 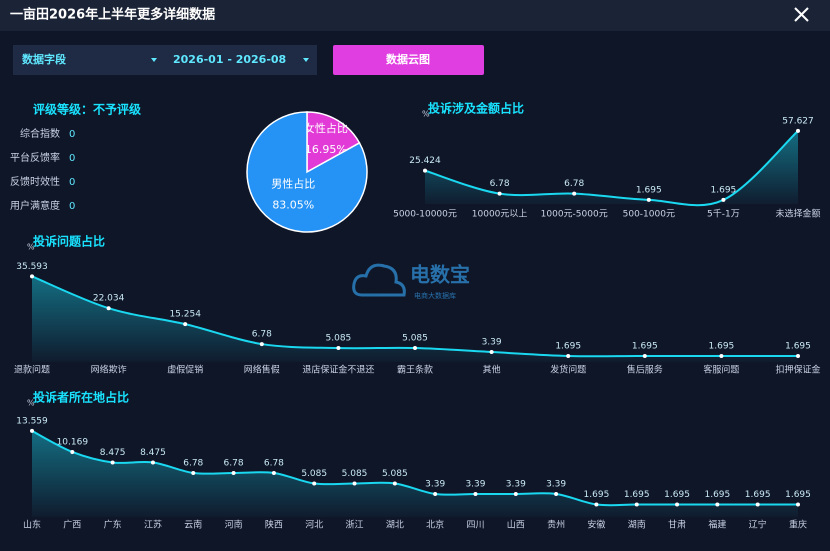 I want to click on area, so click(x=415, y=473).